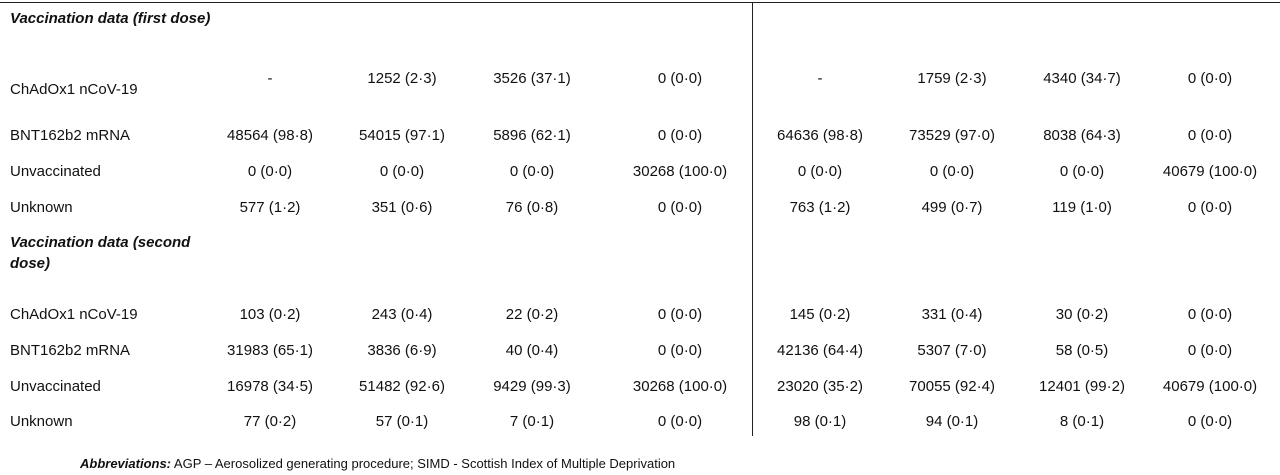  Describe the element at coordinates (402, 314) in the screenshot. I see `cell-value: 243 (0·4)` at that location.